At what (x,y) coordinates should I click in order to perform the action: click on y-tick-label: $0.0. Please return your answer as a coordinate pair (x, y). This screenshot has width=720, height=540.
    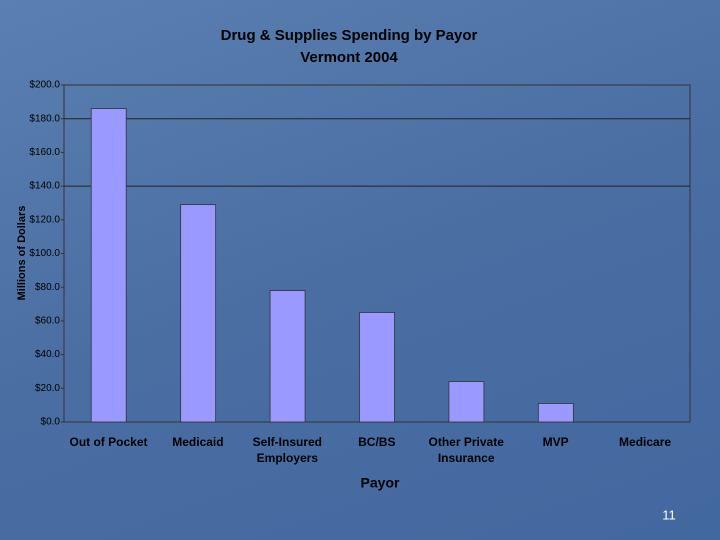
    Looking at the image, I should click on (51, 422).